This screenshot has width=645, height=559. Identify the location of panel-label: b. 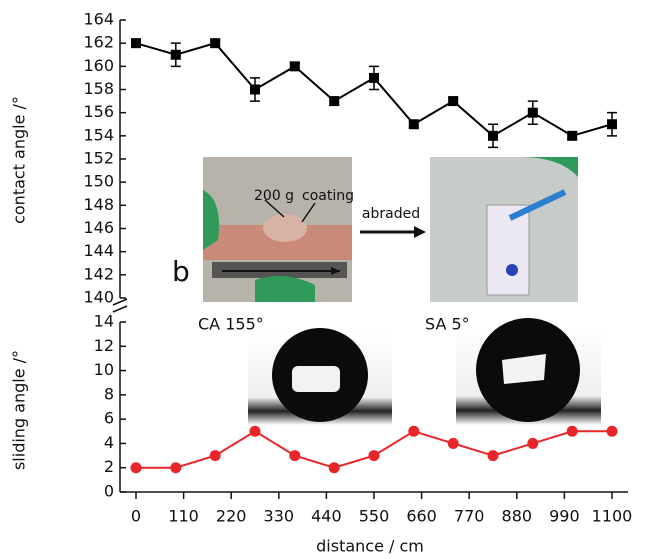
(181, 271).